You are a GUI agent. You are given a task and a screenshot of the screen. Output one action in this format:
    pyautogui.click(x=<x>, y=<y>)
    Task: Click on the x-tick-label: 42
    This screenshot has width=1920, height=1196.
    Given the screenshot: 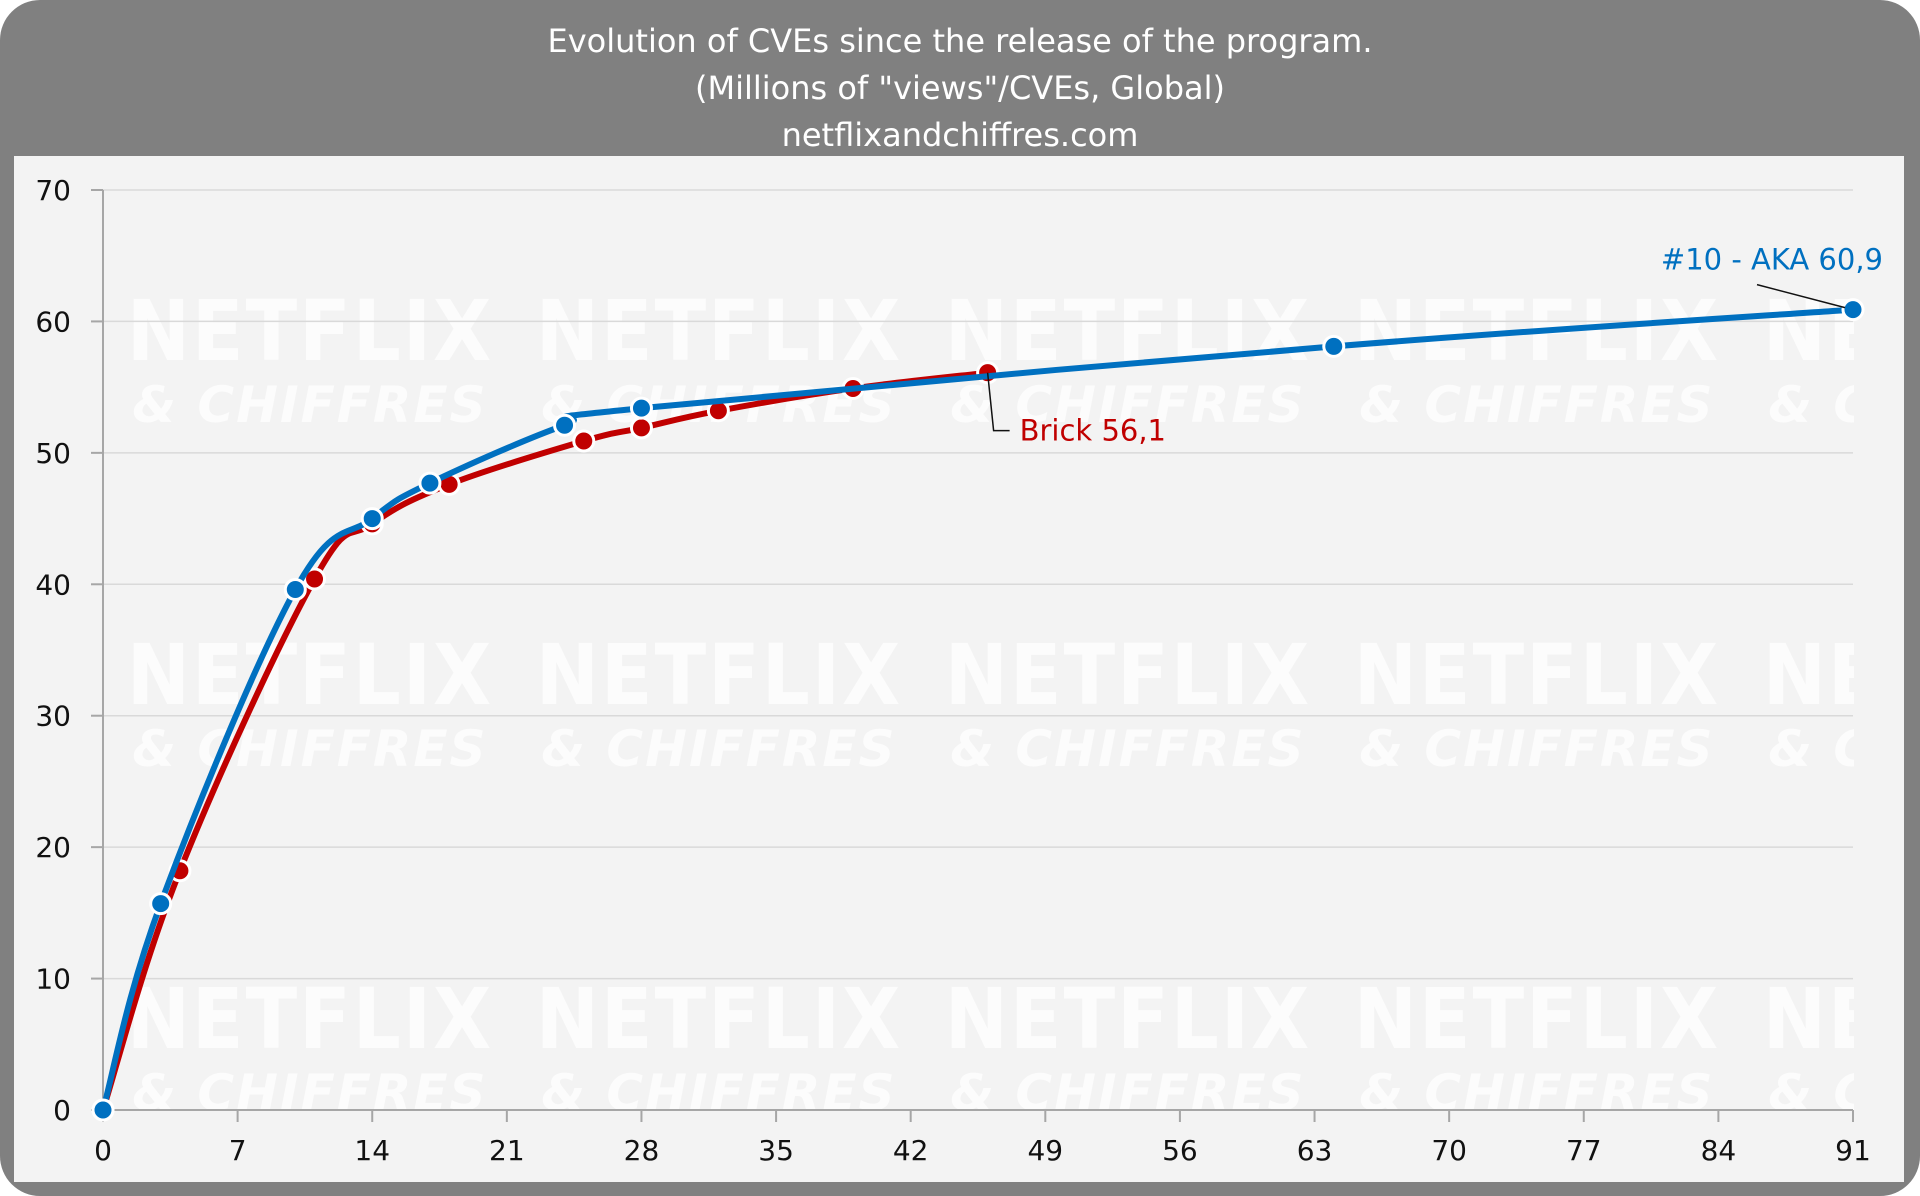 What is the action you would take?
    pyautogui.click(x=911, y=1150)
    